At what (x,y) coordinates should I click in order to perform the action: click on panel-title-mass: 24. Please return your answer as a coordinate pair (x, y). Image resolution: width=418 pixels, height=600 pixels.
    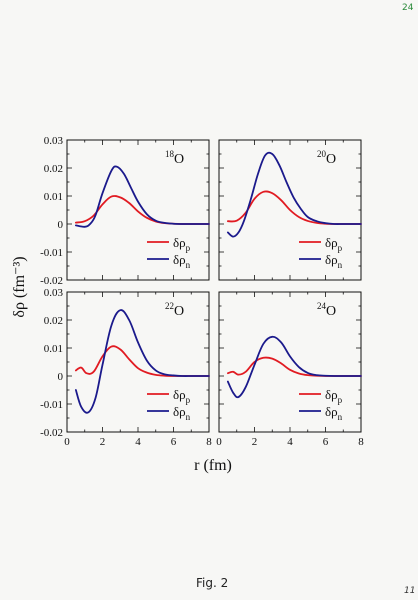
    Looking at the image, I should click on (322, 306).